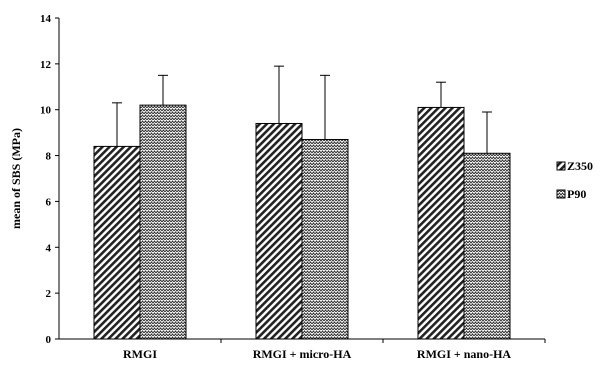  What do you see at coordinates (576, 194) in the screenshot?
I see `legend-label: P90` at bounding box center [576, 194].